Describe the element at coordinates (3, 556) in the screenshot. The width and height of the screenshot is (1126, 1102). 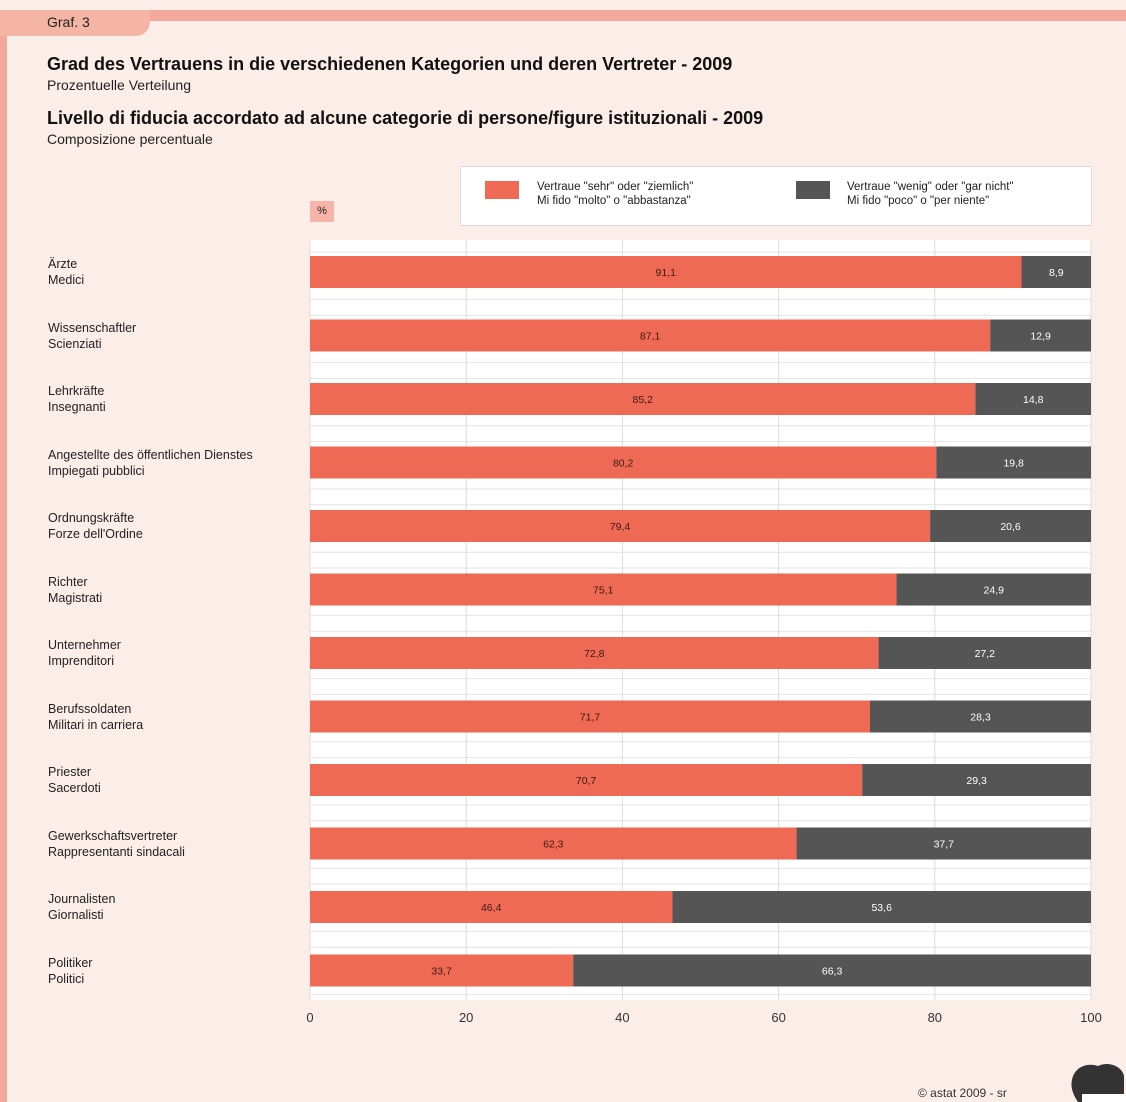
I see `left-accent-bar` at that location.